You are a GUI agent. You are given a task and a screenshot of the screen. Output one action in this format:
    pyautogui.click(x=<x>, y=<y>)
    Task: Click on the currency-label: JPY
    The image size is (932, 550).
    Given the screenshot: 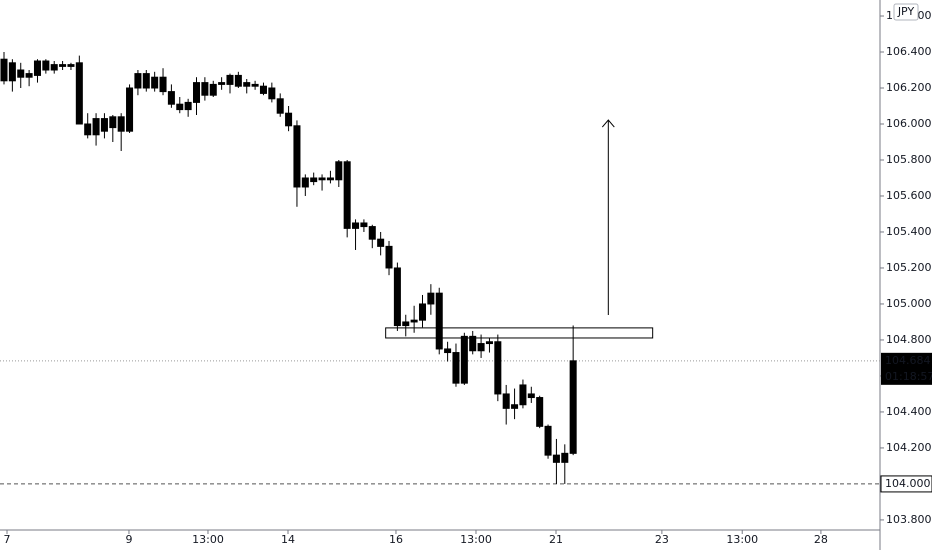 What is the action you would take?
    pyautogui.click(x=906, y=11)
    